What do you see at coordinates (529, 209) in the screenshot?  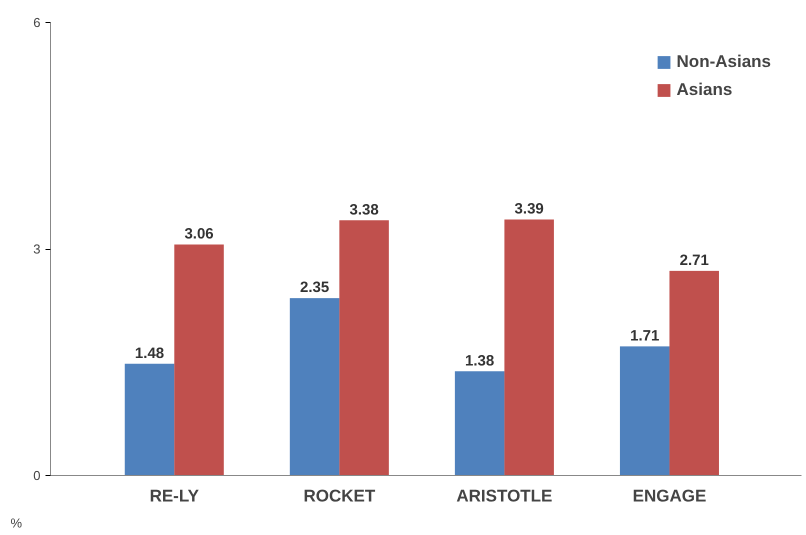 I see `data-label: 3.39` at bounding box center [529, 209].